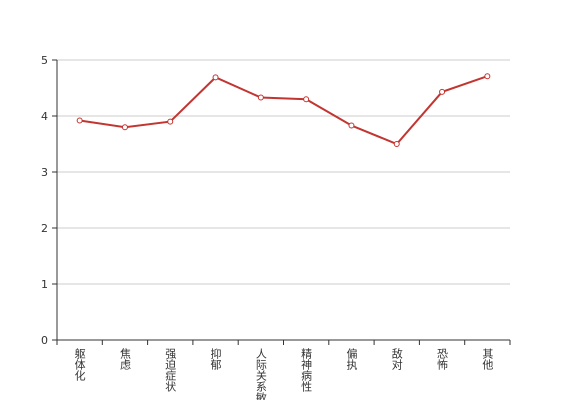 The width and height of the screenshot is (567, 400). I want to click on x-tick-label: 恐怖, so click(442, 359).